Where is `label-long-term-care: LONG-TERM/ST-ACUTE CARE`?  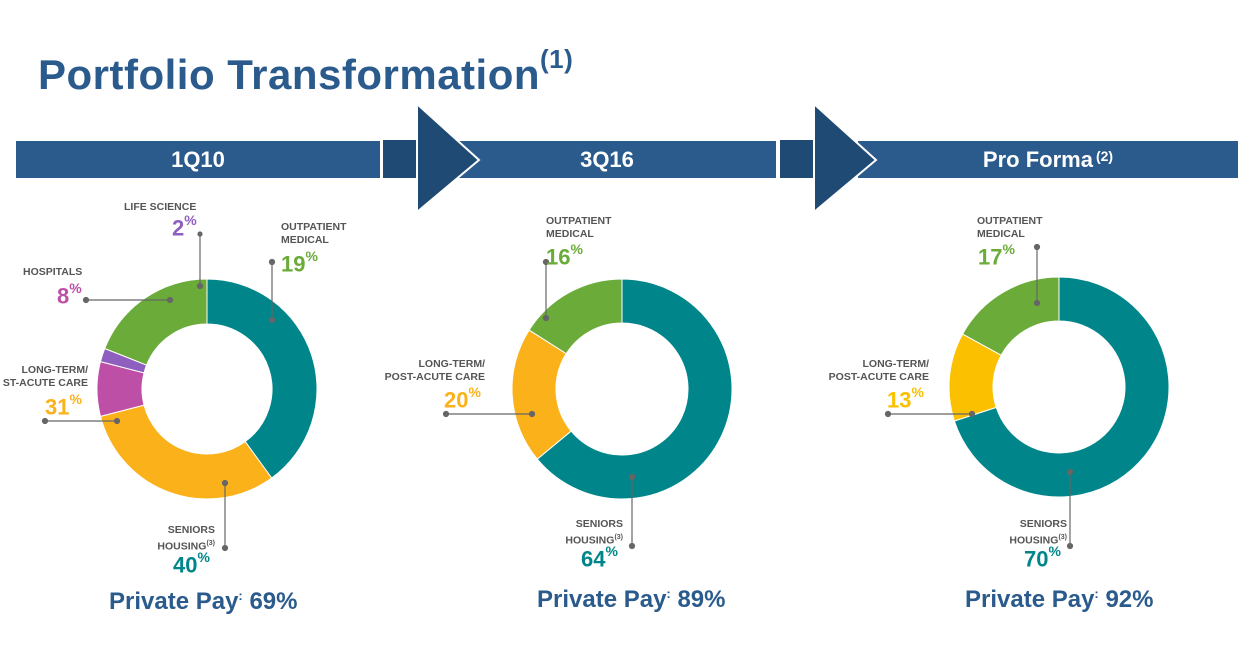 label-long-term-care: LONG-TERM/ST-ACUTE CARE is located at coordinates (45, 376).